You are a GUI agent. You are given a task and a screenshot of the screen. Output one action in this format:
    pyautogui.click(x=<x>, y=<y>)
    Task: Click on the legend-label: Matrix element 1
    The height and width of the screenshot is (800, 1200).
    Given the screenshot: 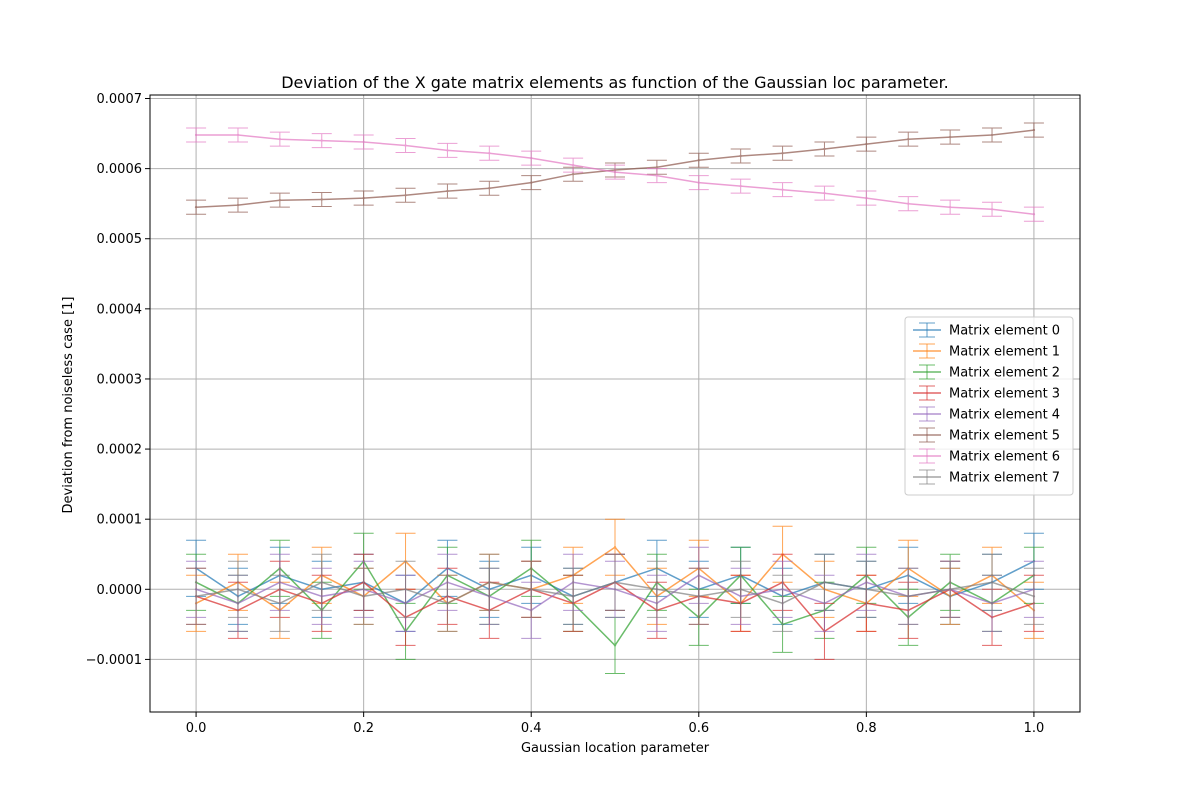 What is the action you would take?
    pyautogui.click(x=1004, y=352)
    